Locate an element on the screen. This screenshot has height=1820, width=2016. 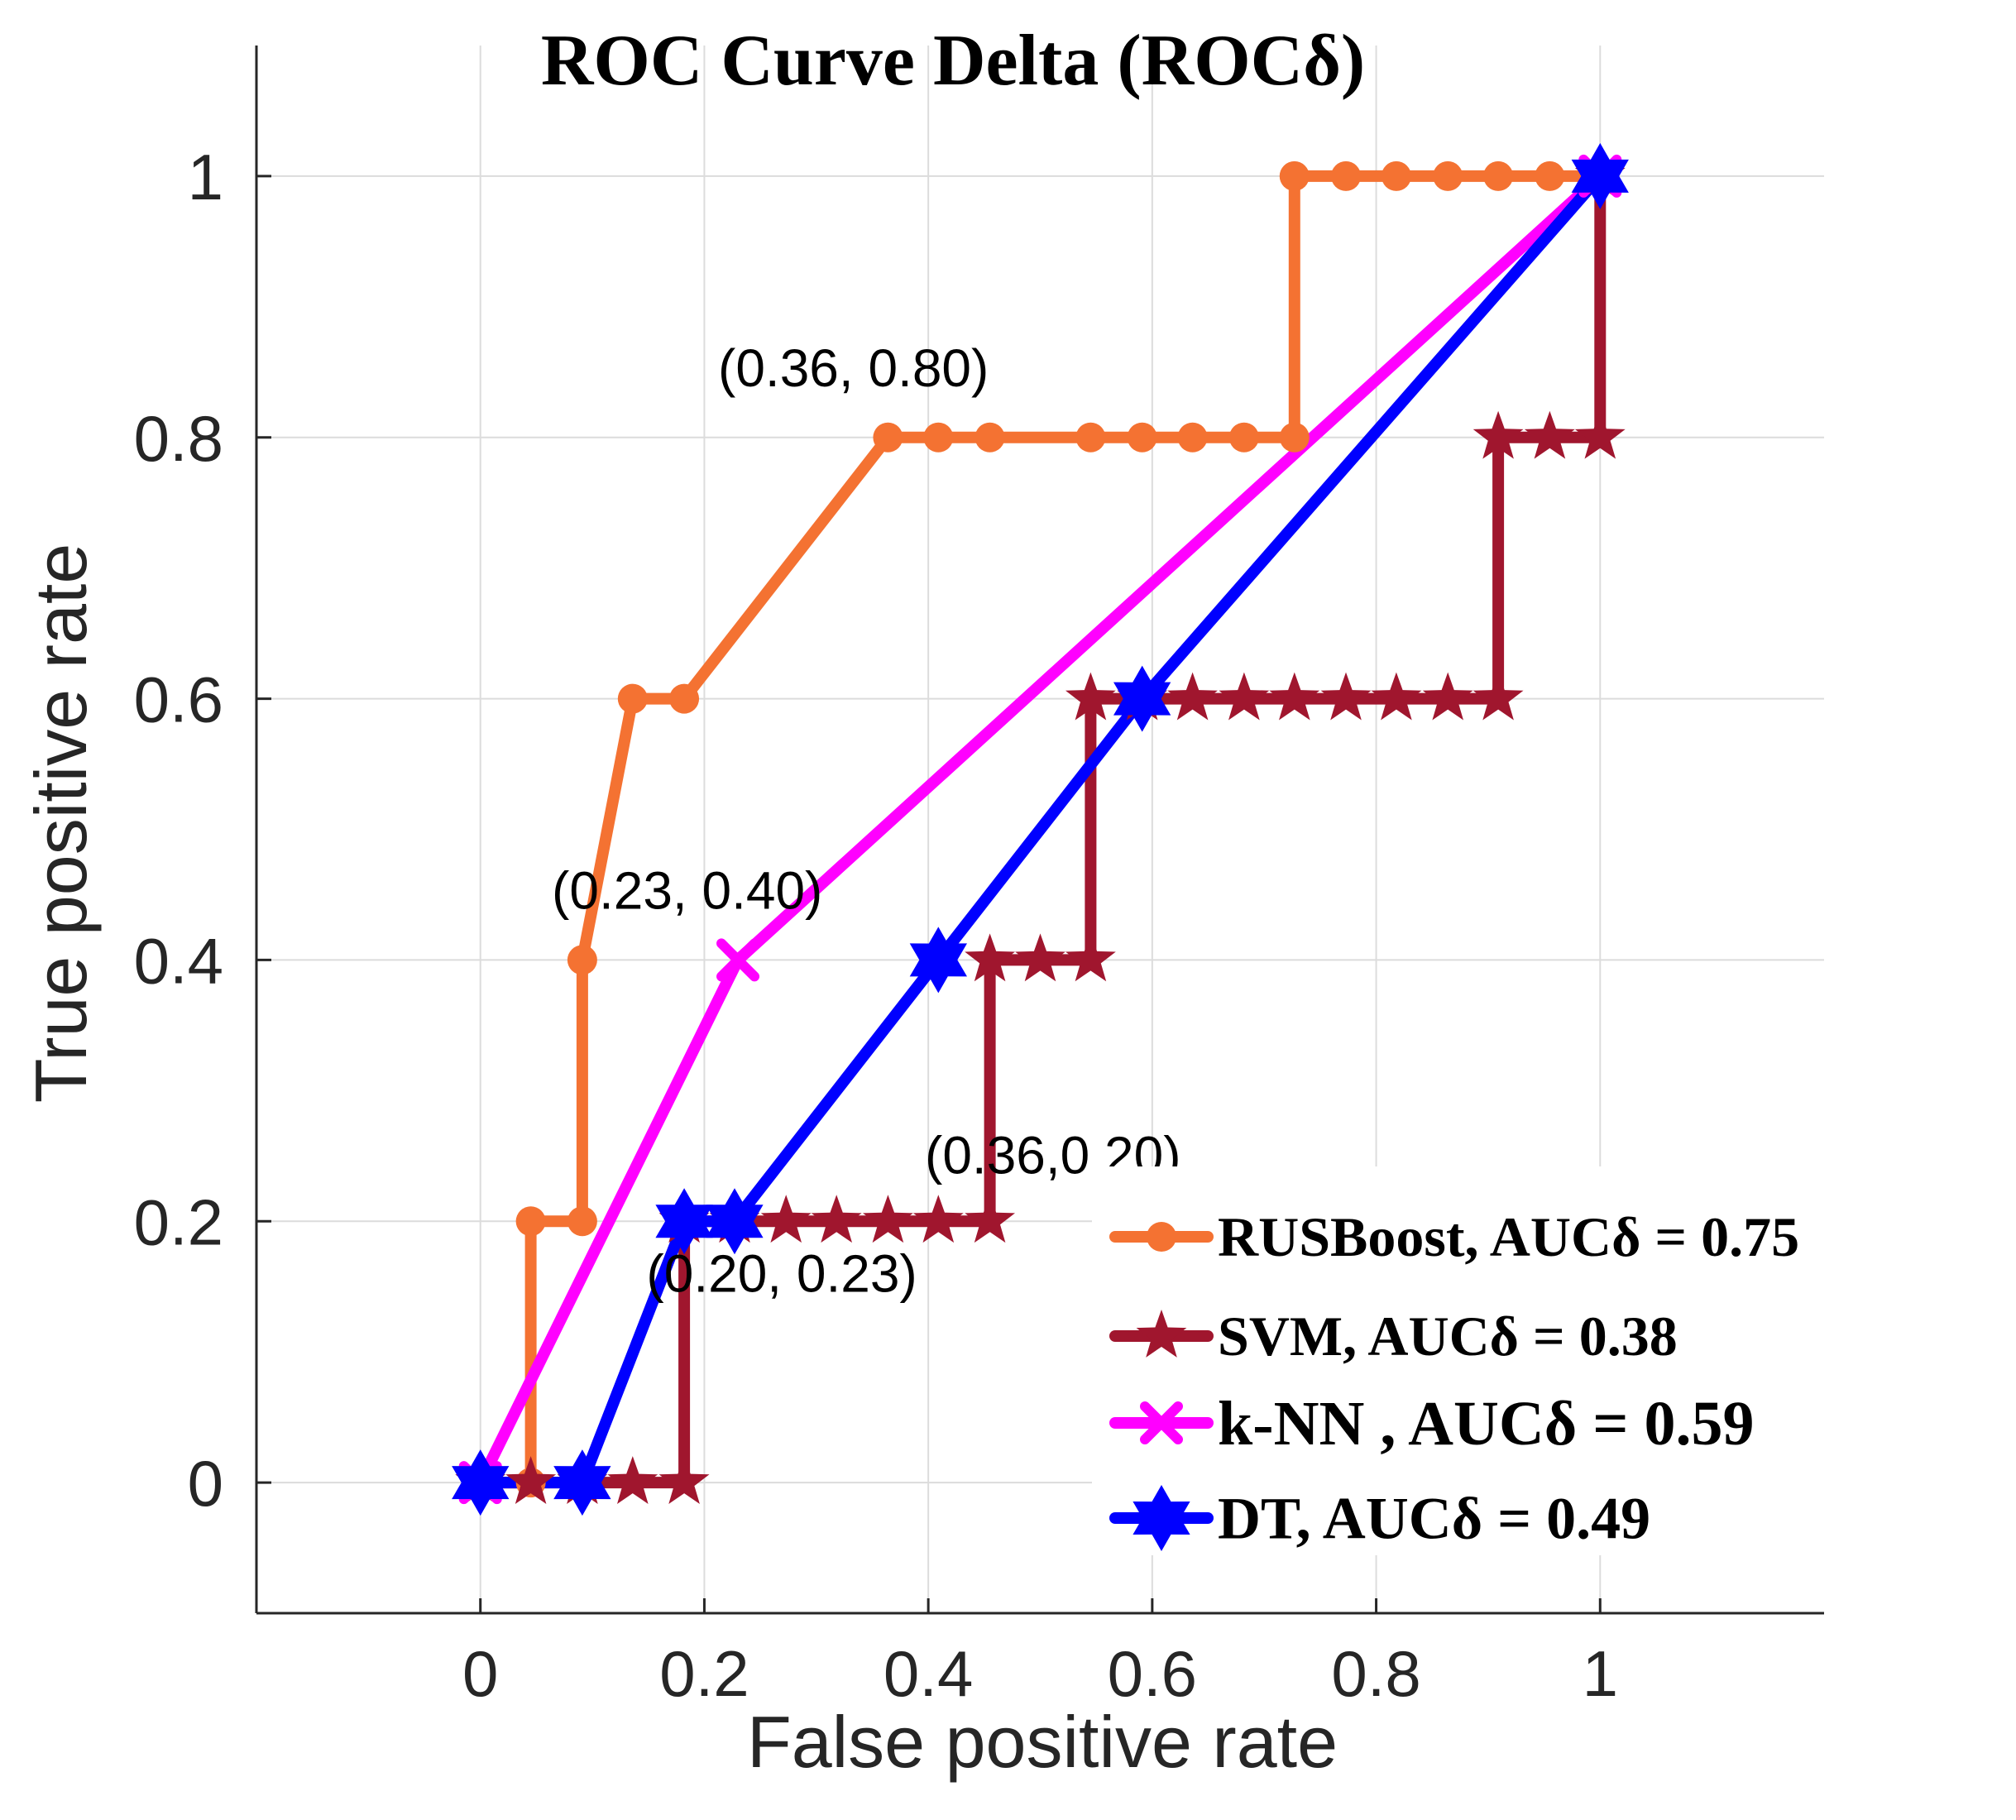
chart-title: ROC Curve Delta (ROCδ) is located at coordinates (953, 61).